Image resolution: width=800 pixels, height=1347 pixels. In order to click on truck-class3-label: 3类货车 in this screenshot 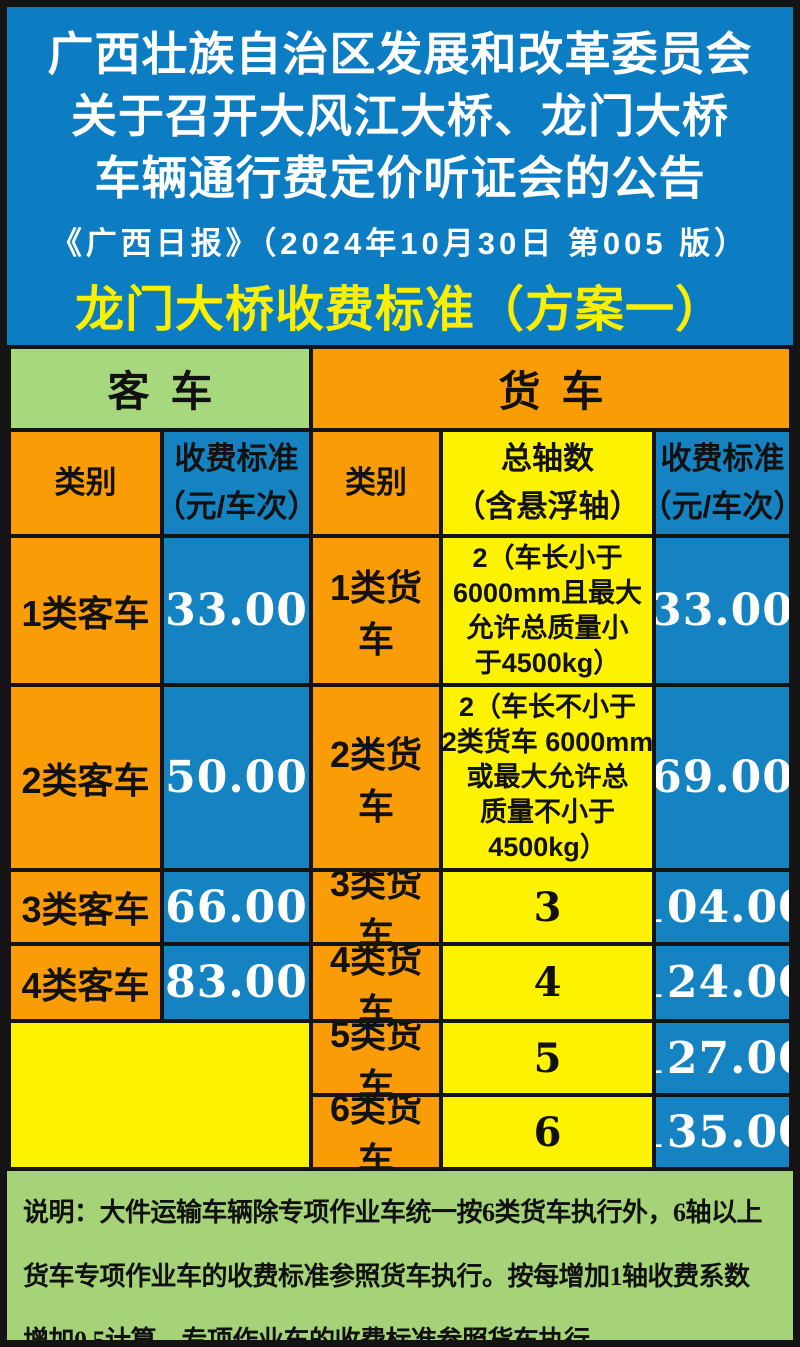, I will do `click(376, 907)`.